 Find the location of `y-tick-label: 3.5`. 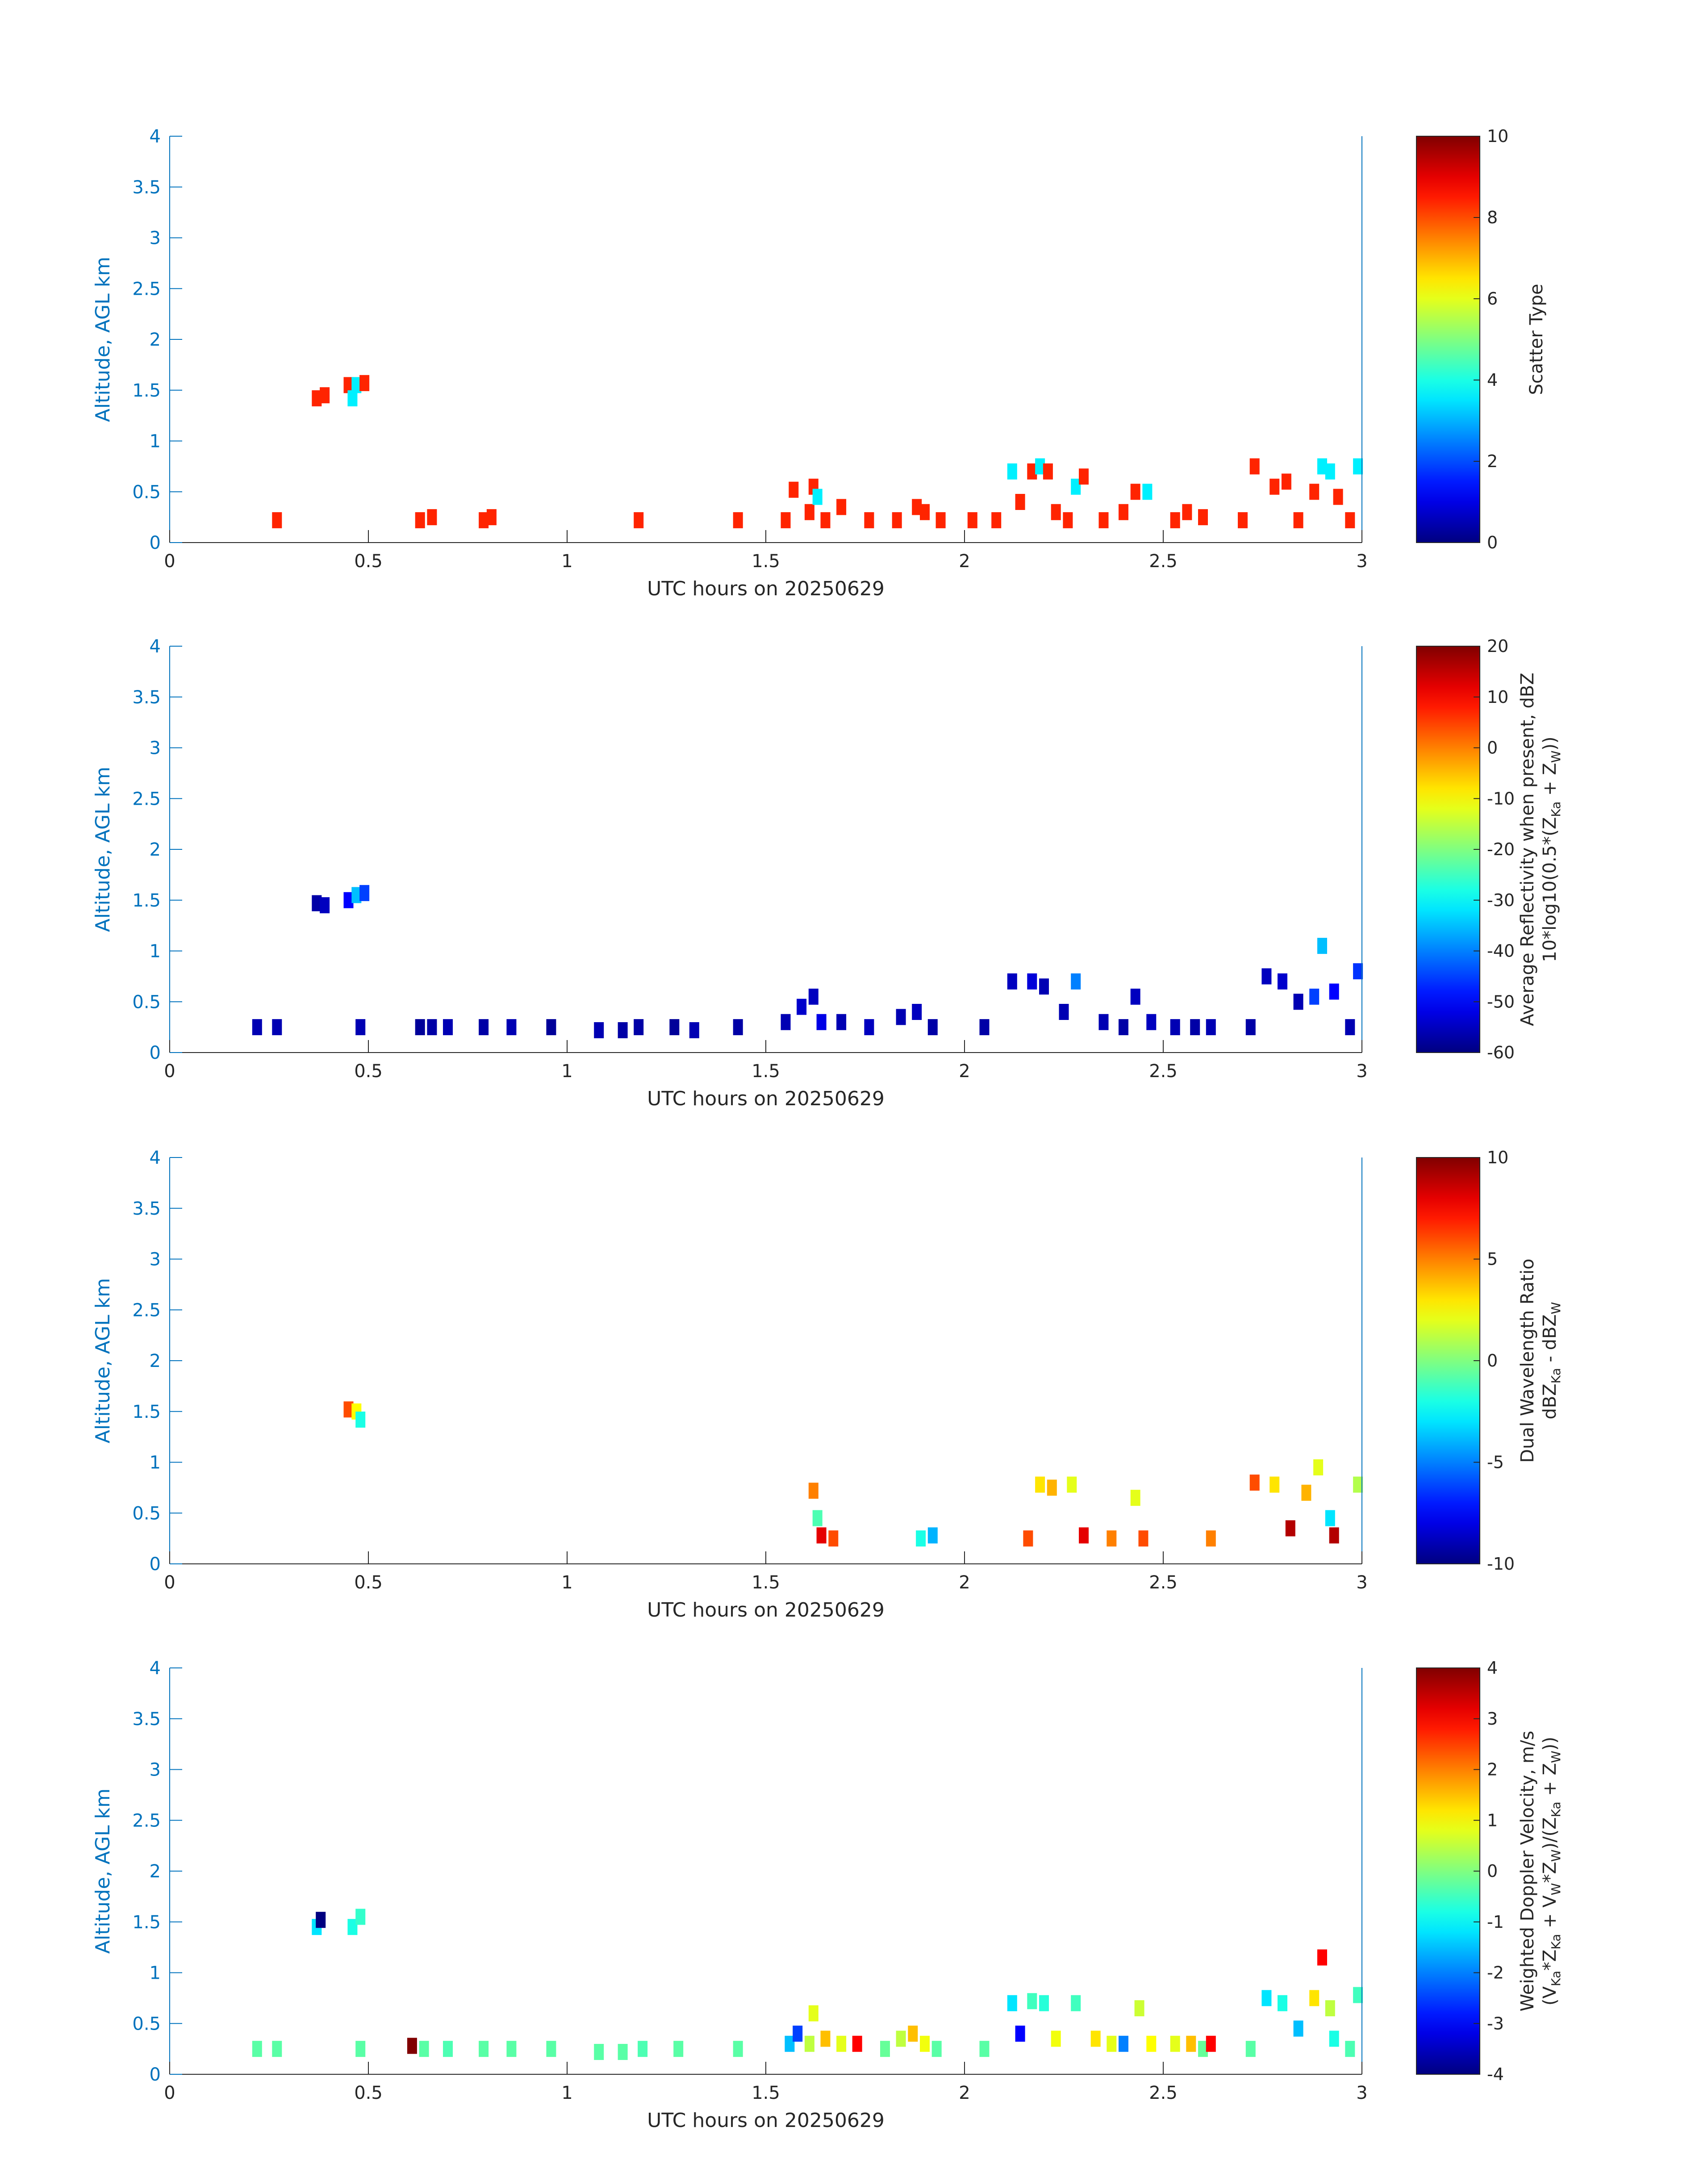

y-tick-label: 3.5 is located at coordinates (146, 1719).